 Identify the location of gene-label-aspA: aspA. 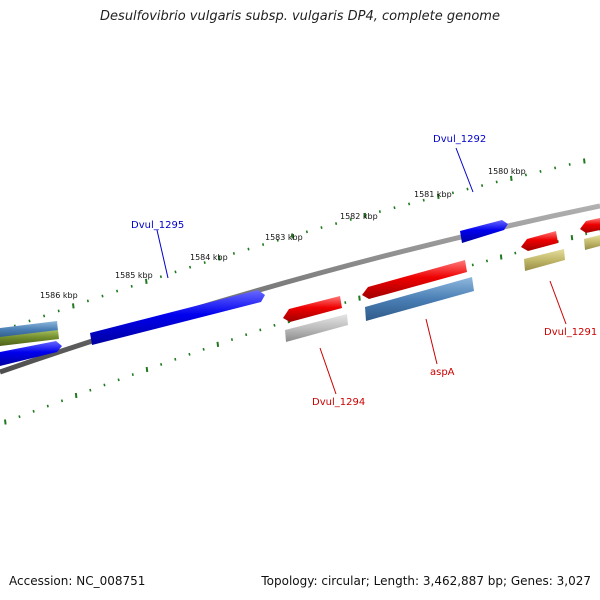
(442, 372).